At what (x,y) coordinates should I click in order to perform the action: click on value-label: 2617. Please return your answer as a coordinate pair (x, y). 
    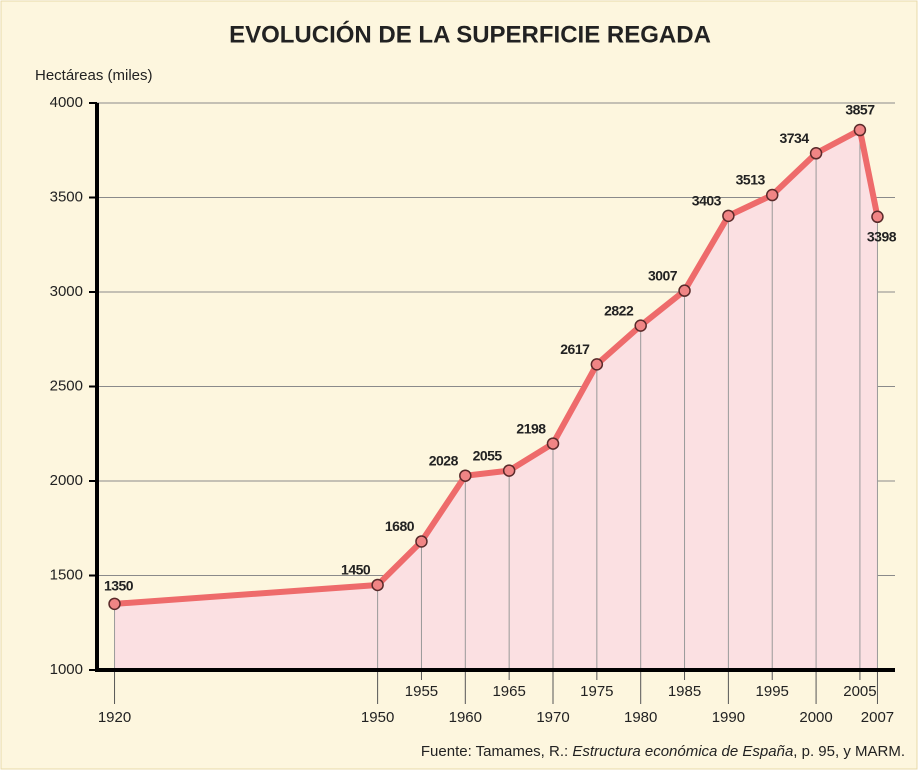
    Looking at the image, I should click on (575, 349).